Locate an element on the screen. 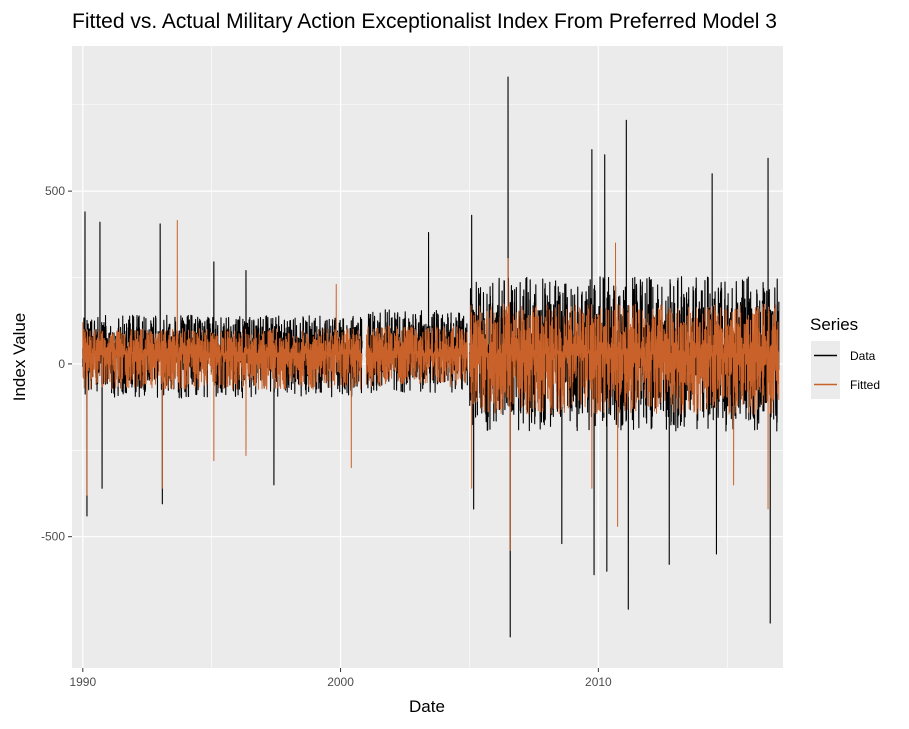  y-tick-label: -500 is located at coordinates (53, 537).